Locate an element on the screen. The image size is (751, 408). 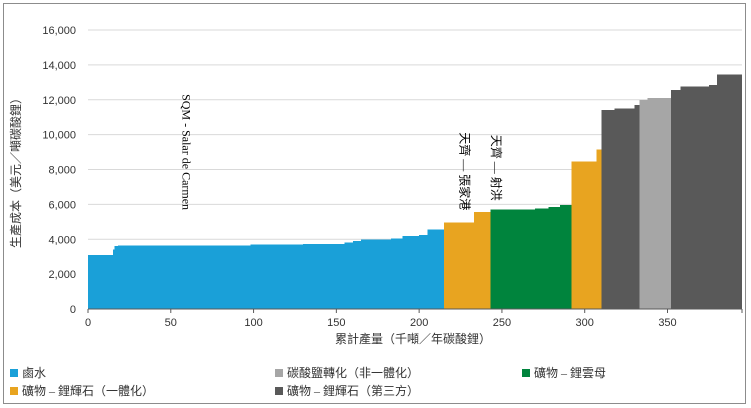
x-axis-title: 累計產量（千噸／年碳酸鋰） is located at coordinates (413, 338).